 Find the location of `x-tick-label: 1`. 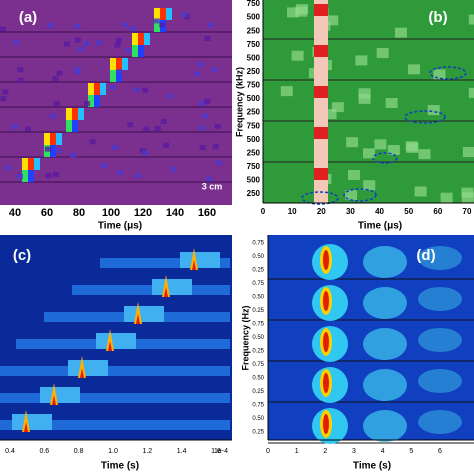

x-tick-label: 1 is located at coordinates (297, 451).